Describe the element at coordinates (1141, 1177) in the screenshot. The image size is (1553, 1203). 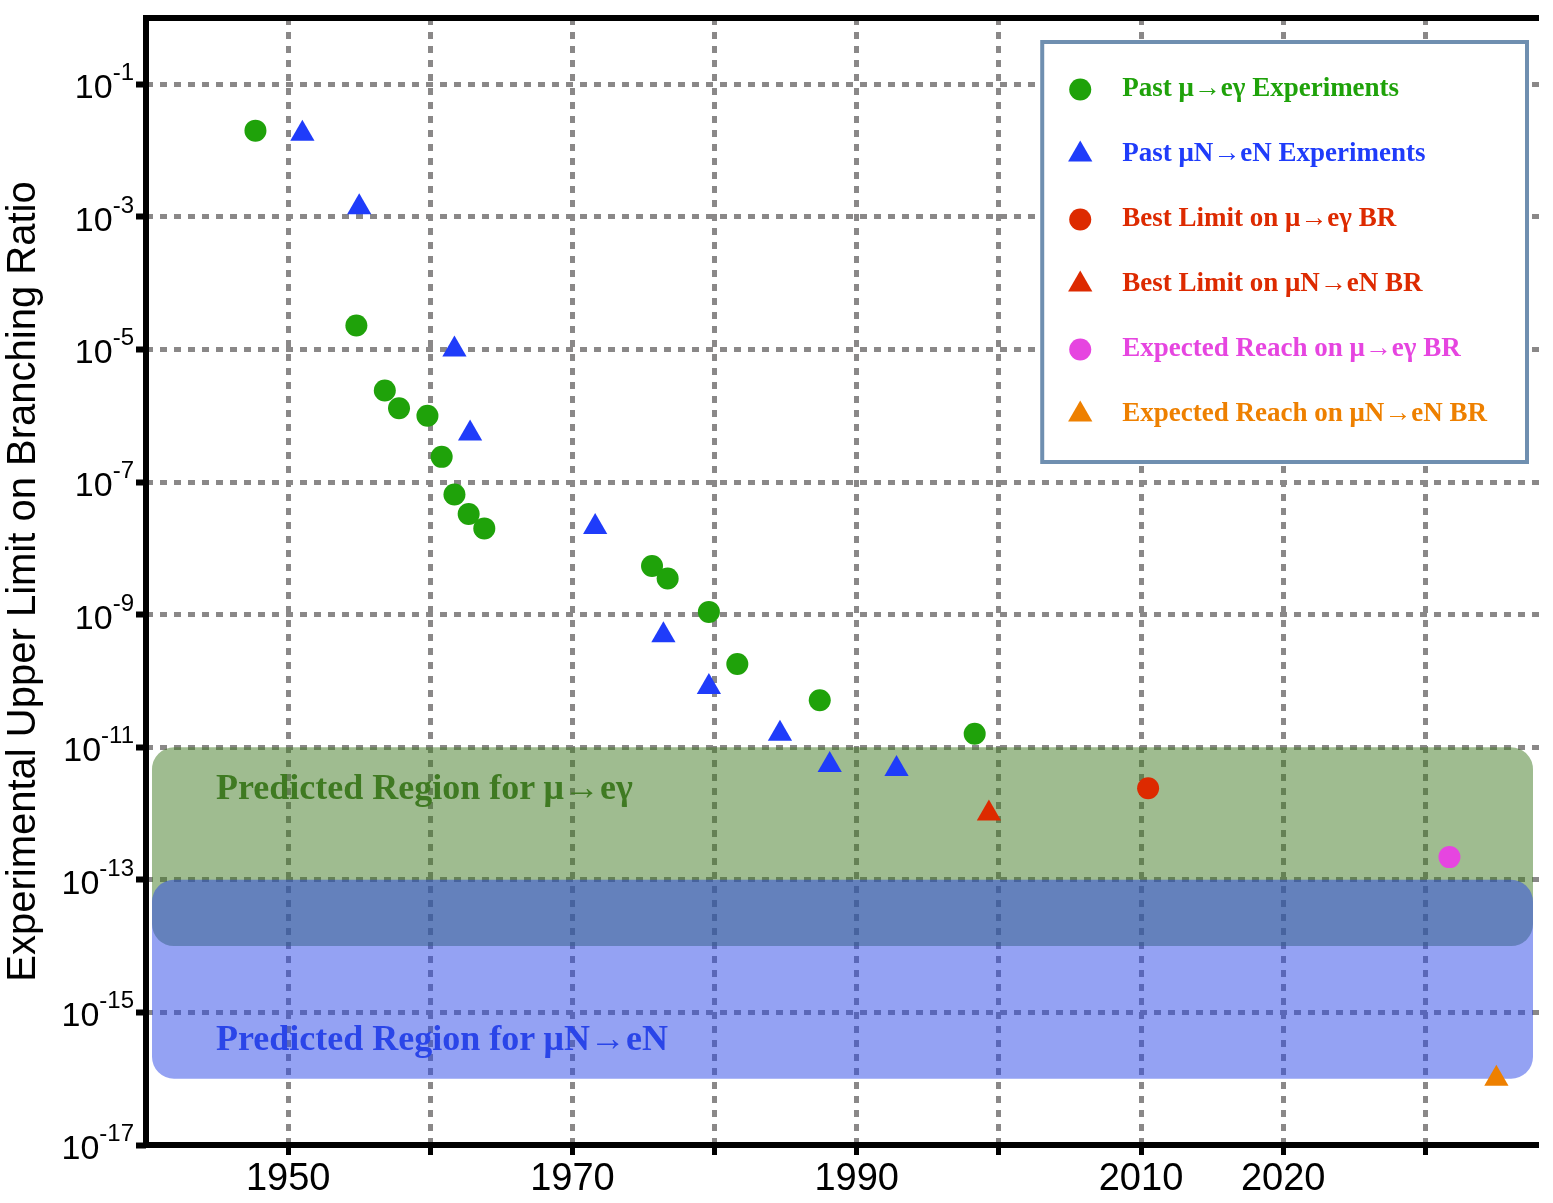
I see `x-tick-label: 2010` at that location.